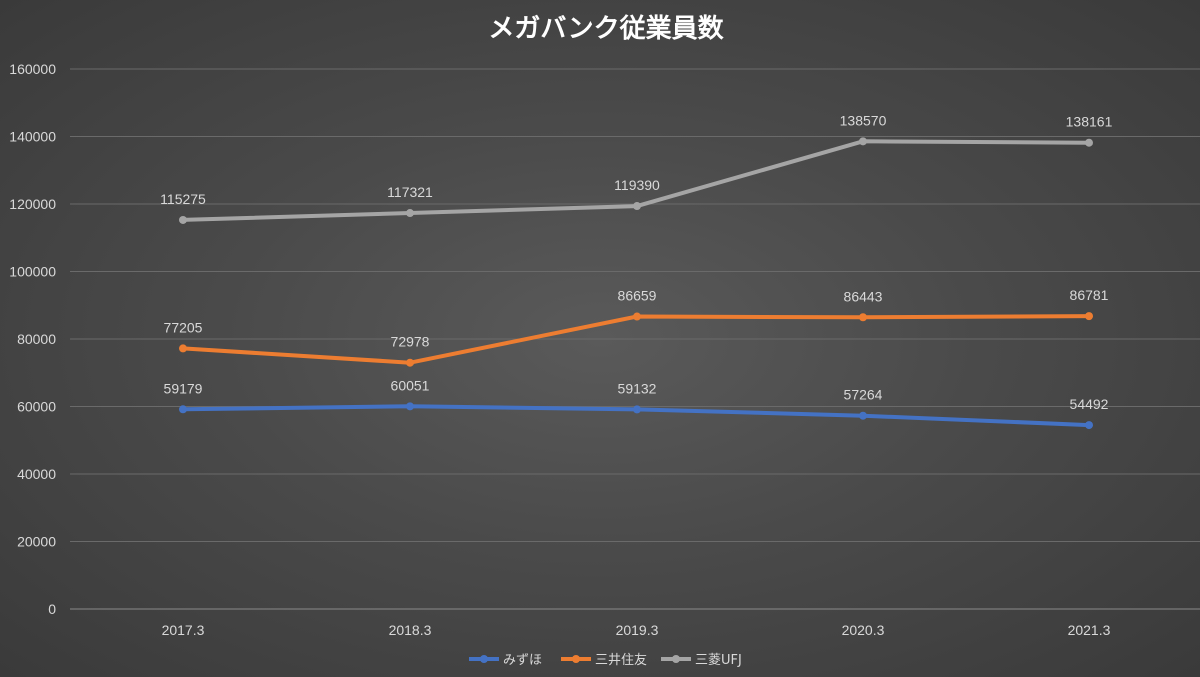 The height and width of the screenshot is (677, 1200). Describe the element at coordinates (52, 609) in the screenshot. I see `y-tick-label: 0` at that location.